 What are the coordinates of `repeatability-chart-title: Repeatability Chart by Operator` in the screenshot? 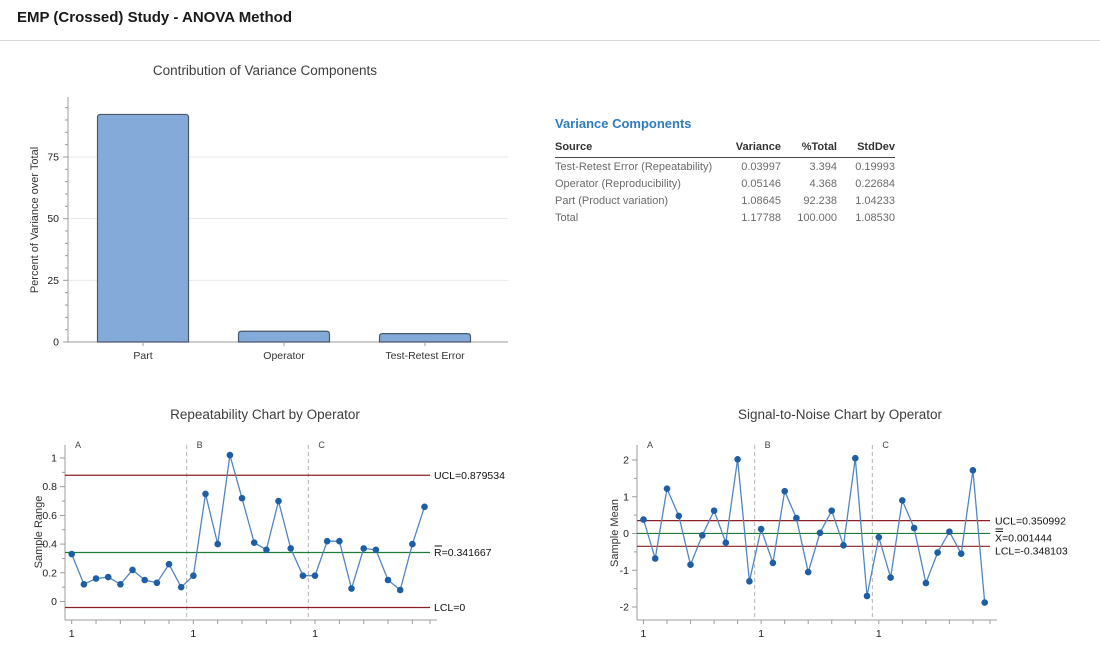 It's located at (265, 414).